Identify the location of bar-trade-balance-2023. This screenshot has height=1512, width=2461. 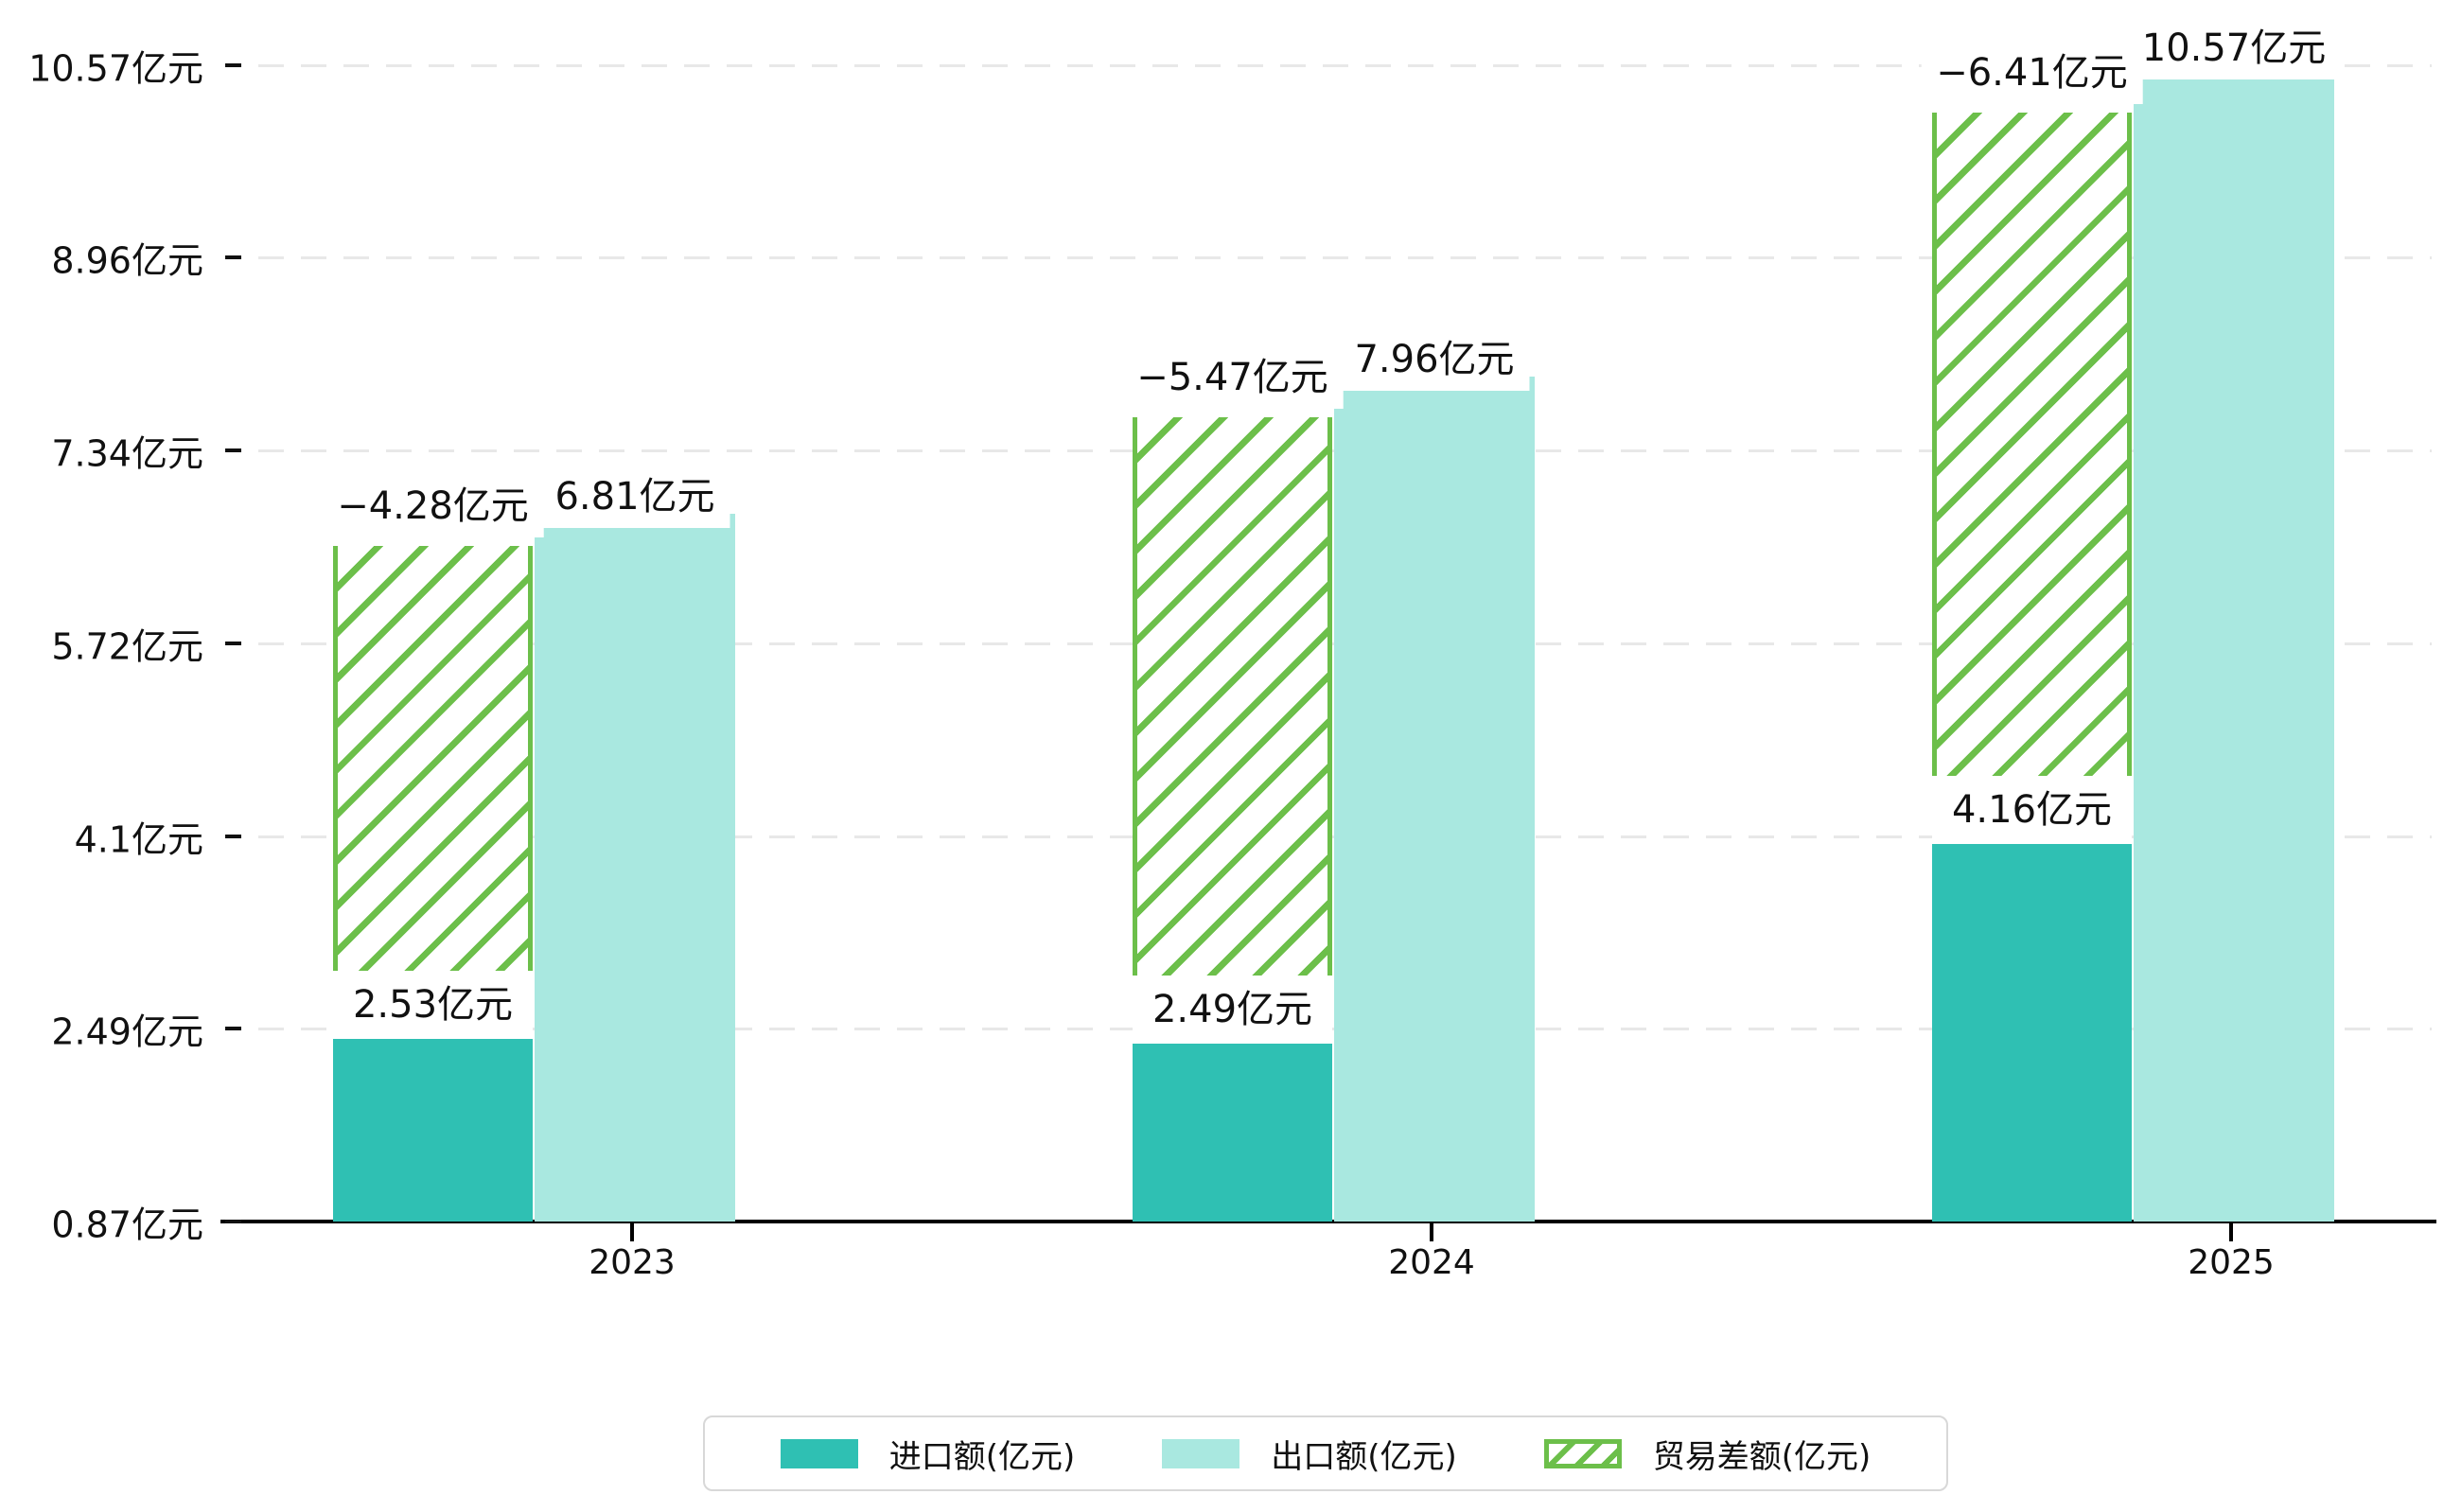
(433, 785).